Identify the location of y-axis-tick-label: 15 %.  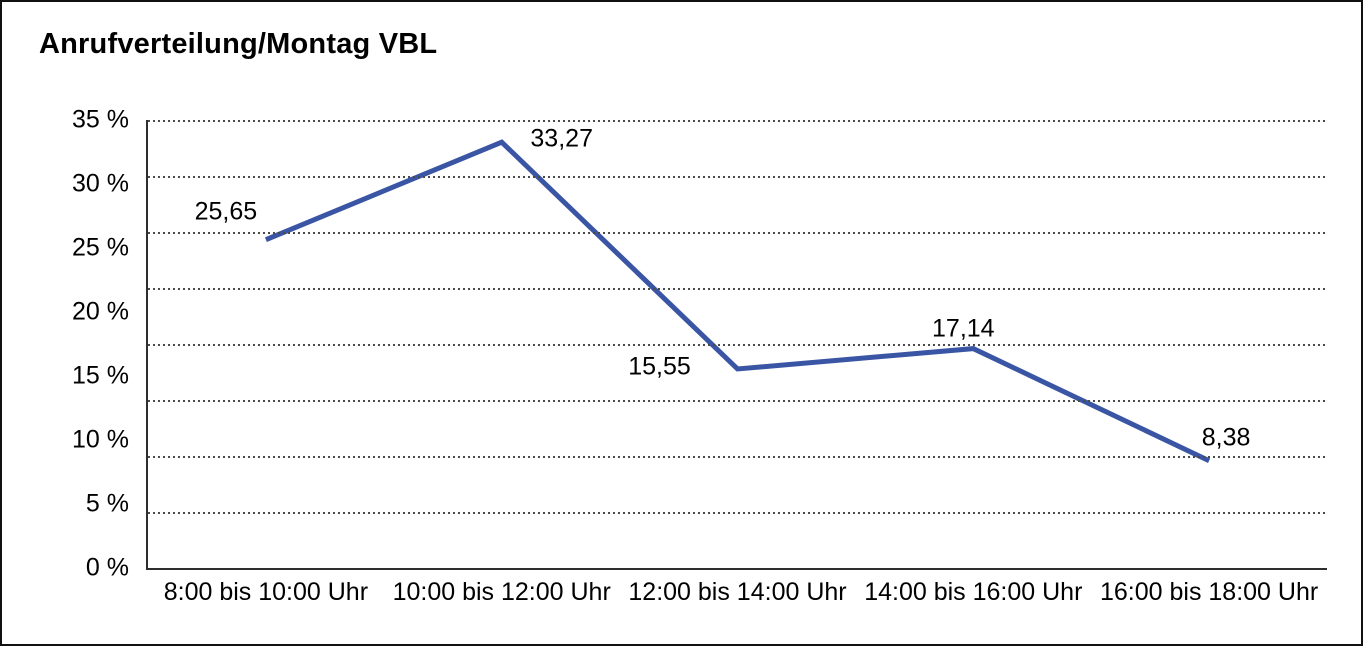
(100, 375).